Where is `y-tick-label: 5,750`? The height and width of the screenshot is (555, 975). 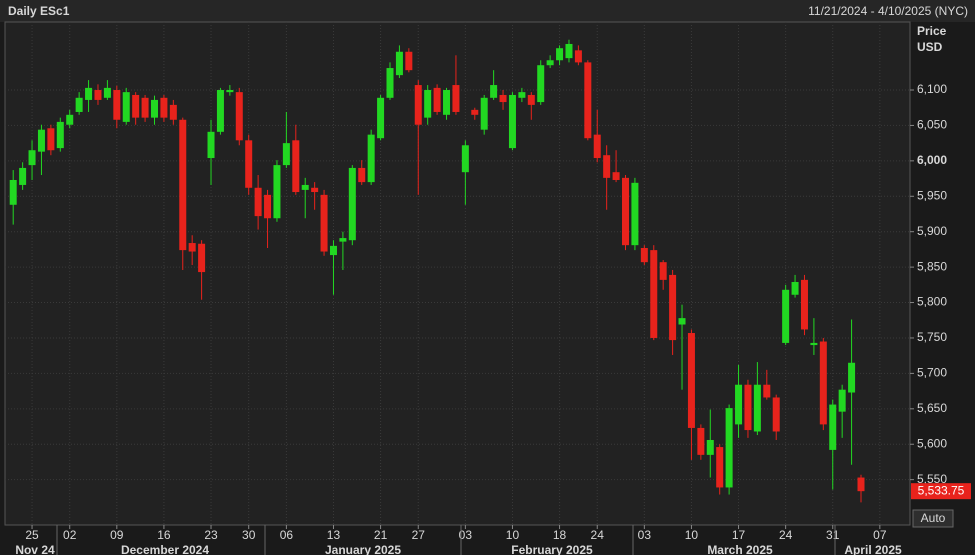
y-tick-label: 5,750 is located at coordinates (932, 337).